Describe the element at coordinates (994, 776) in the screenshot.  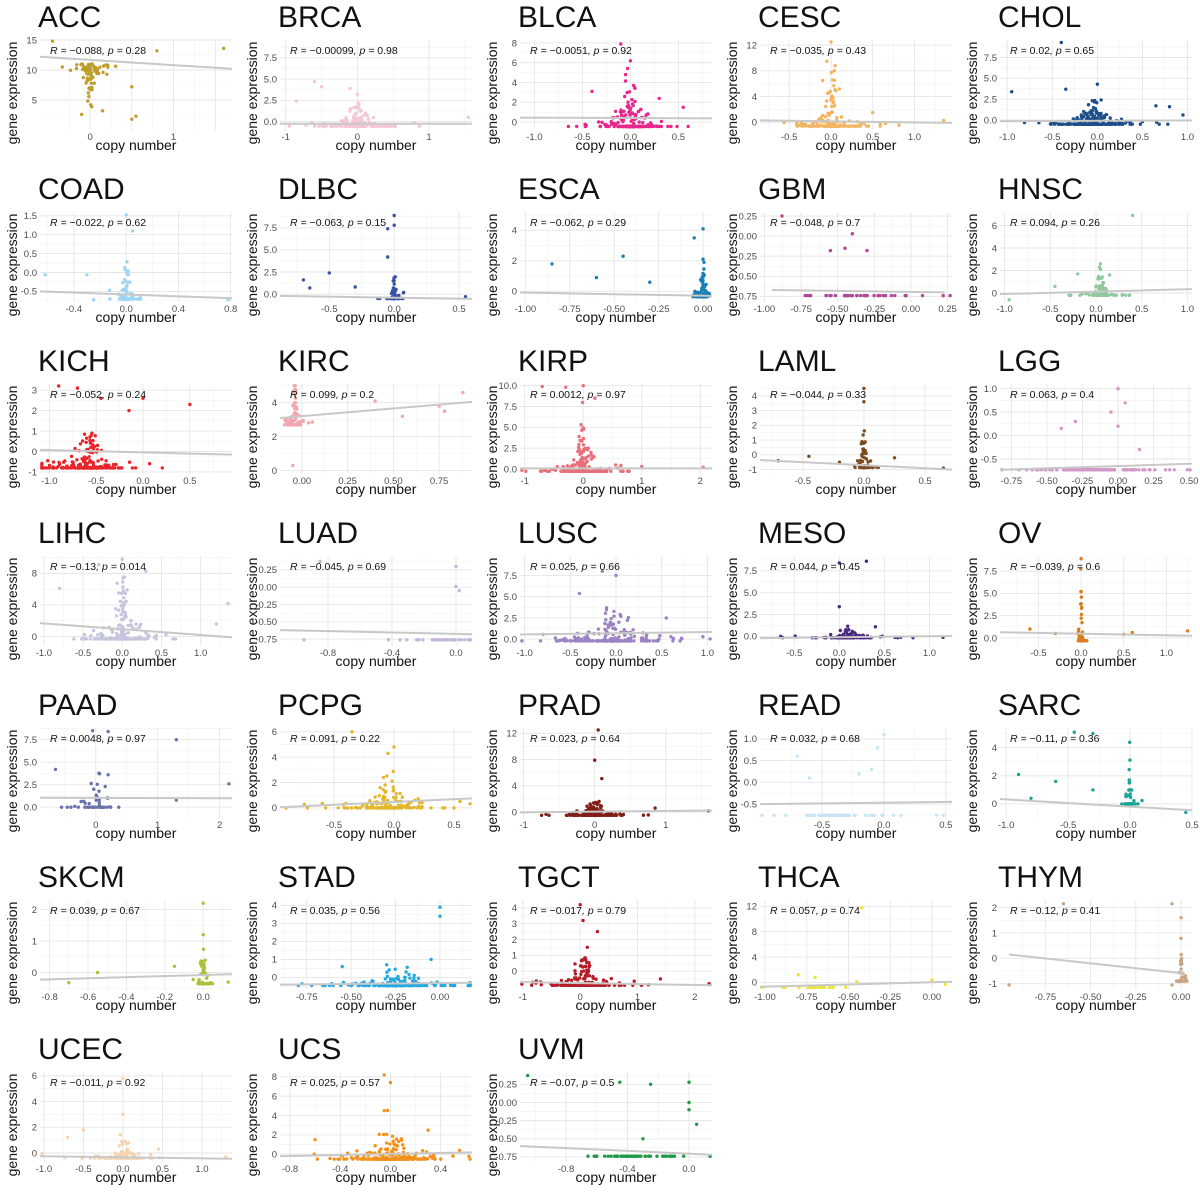
I see `y-tick-label: 2` at that location.